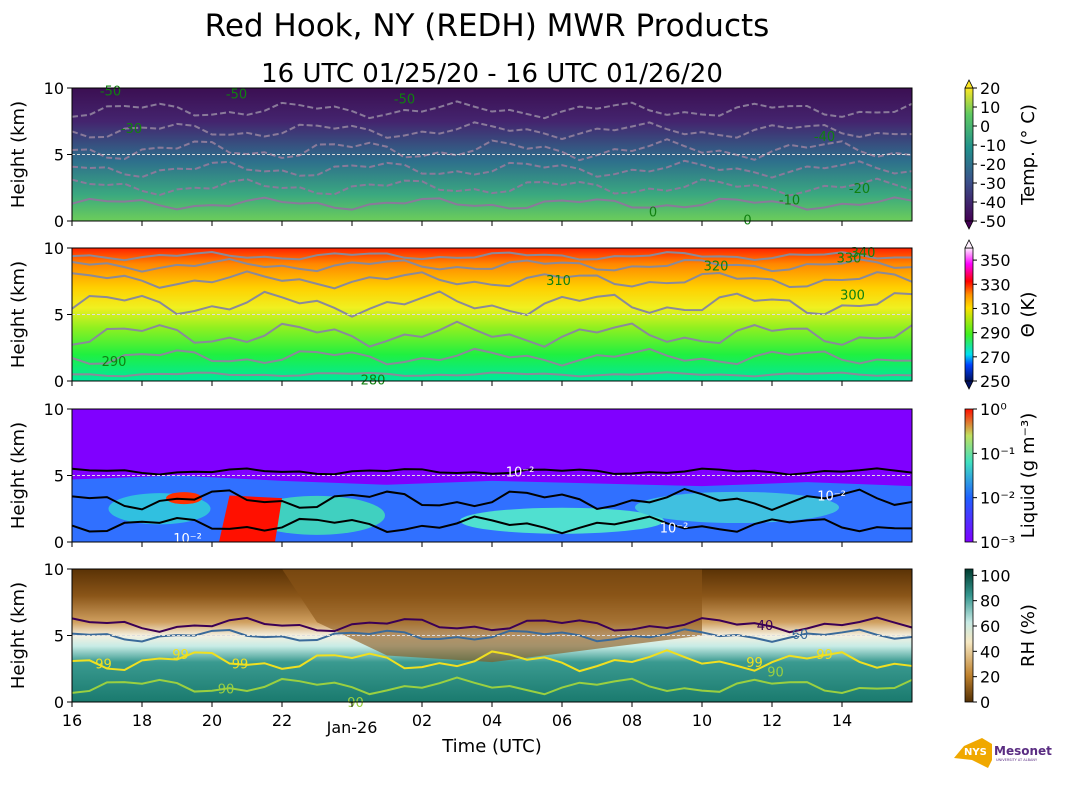  I want to click on x-tick-label: 06, so click(562, 720).